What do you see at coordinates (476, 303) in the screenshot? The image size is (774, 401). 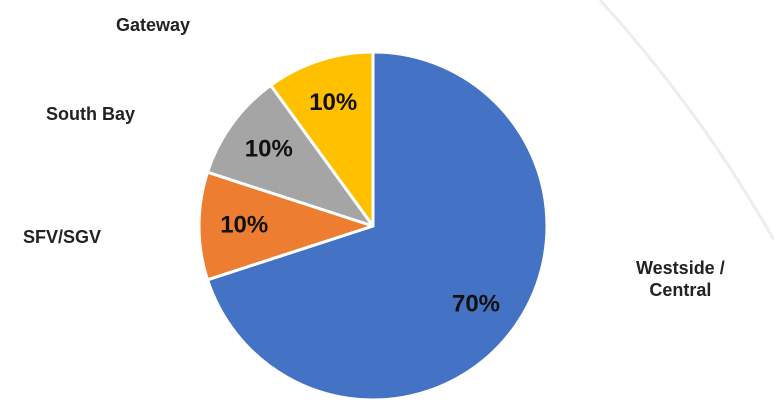 I see `data-label-westside-central: 70%` at bounding box center [476, 303].